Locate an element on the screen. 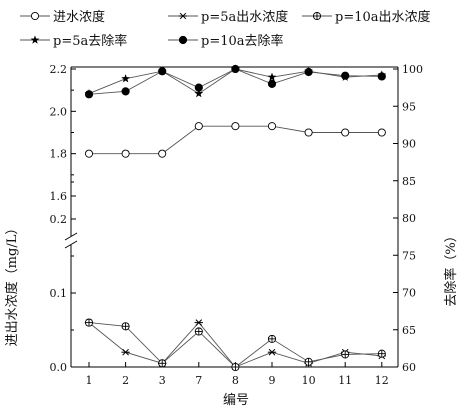 This screenshot has width=471, height=412. right-tick-label: 90 is located at coordinates (409, 144).